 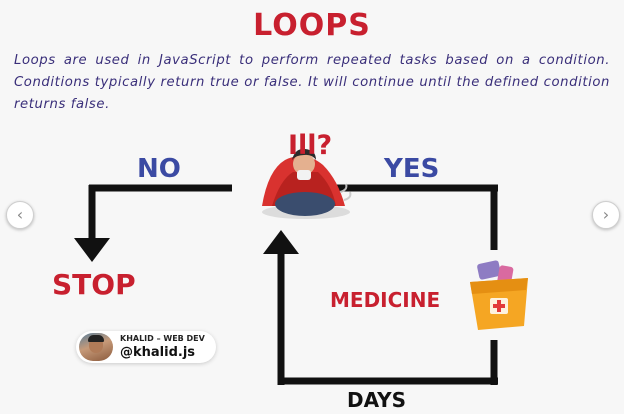 What do you see at coordinates (96, 347) in the screenshot?
I see `avatar` at bounding box center [96, 347].